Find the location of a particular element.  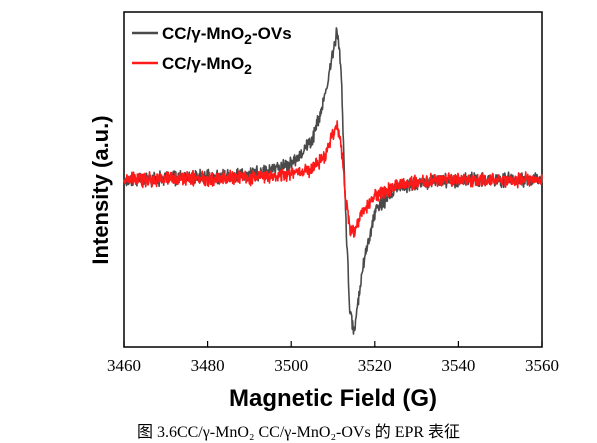

figure-caption: 图 3.6CC/γ-MnO₂ CC/γ-MnO₂-OVs 的 EPR 表征 is located at coordinates (298, 432).